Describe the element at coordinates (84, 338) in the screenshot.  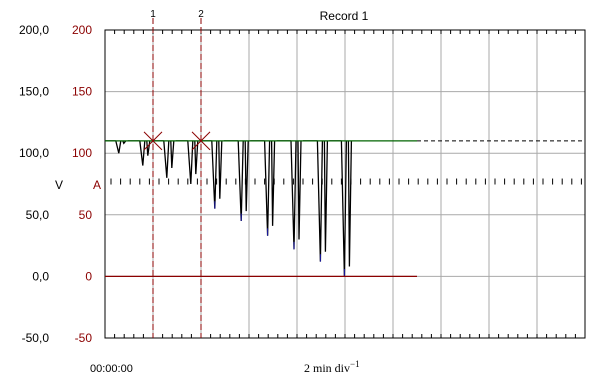
I see `y-tick-label-current: -50` at that location.